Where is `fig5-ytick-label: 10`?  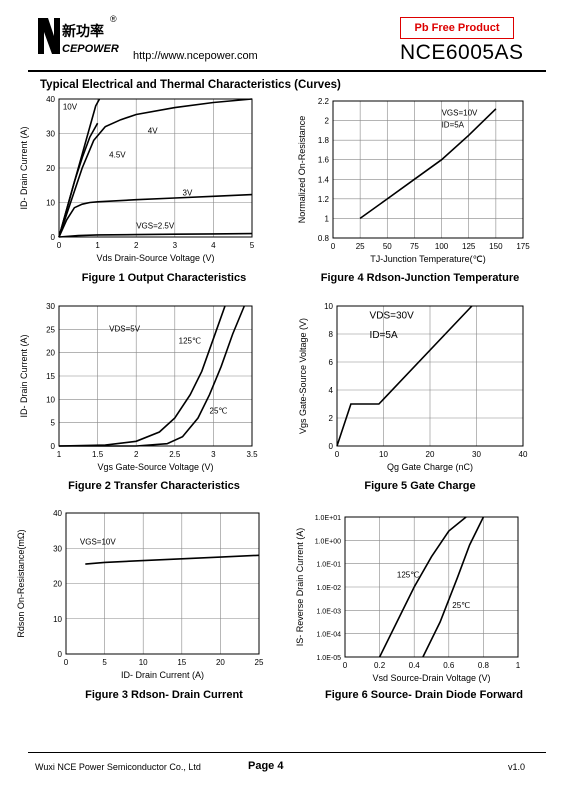 fig5-ytick-label: 10 is located at coordinates (328, 306).